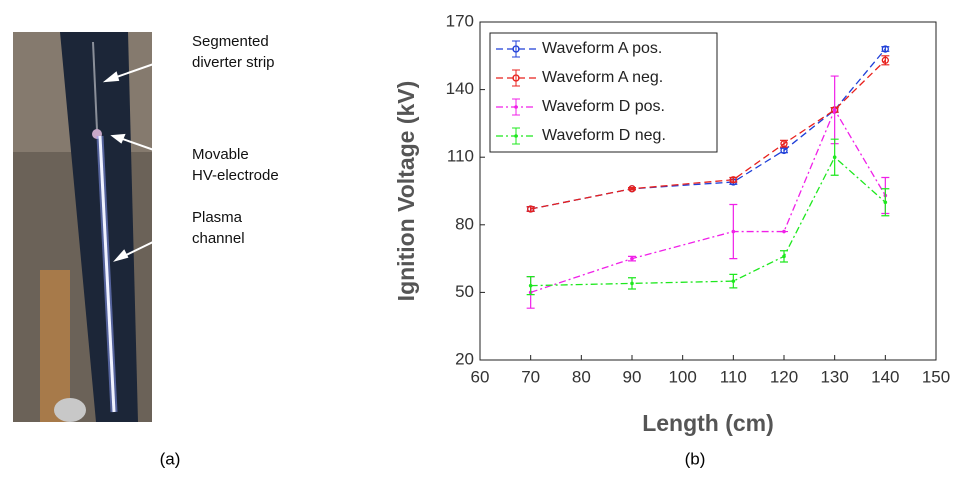  Describe the element at coordinates (406, 191) in the screenshot. I see `y-axis-label: Ignition Voltage (kV)` at that location.